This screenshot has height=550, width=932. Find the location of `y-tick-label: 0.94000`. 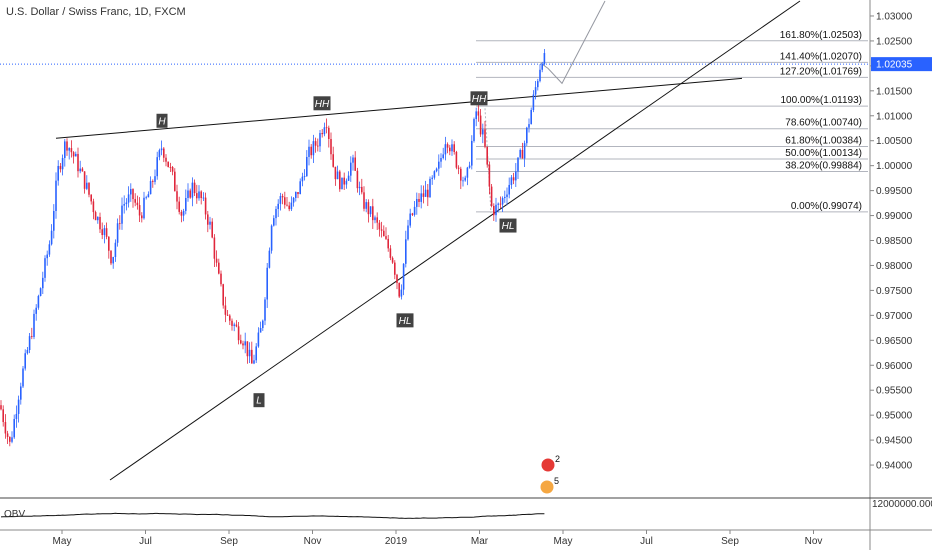

y-tick-label: 0.94000 is located at coordinates (894, 466).